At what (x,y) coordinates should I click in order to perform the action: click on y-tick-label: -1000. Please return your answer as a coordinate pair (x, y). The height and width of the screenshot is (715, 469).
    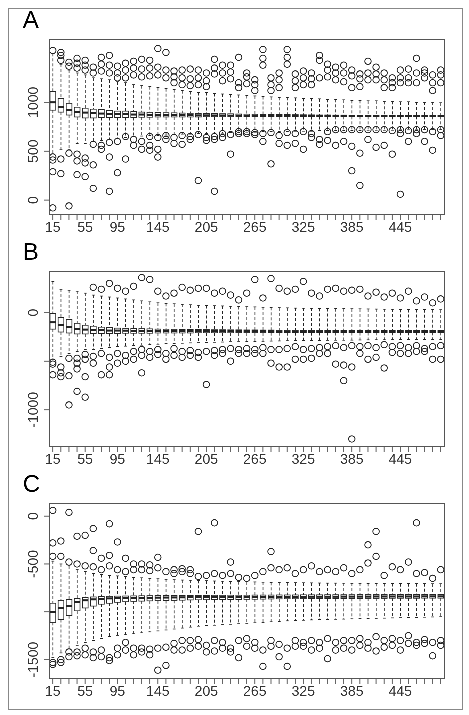
    Looking at the image, I should click on (33, 410).